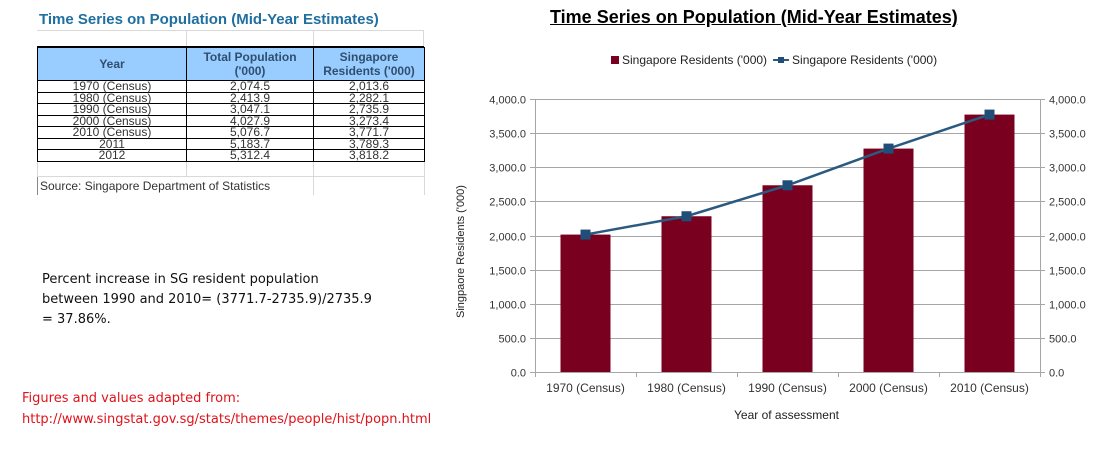 This screenshot has height=452, width=1103. I want to click on y-tick-label: 2,500.0, so click(507, 203).